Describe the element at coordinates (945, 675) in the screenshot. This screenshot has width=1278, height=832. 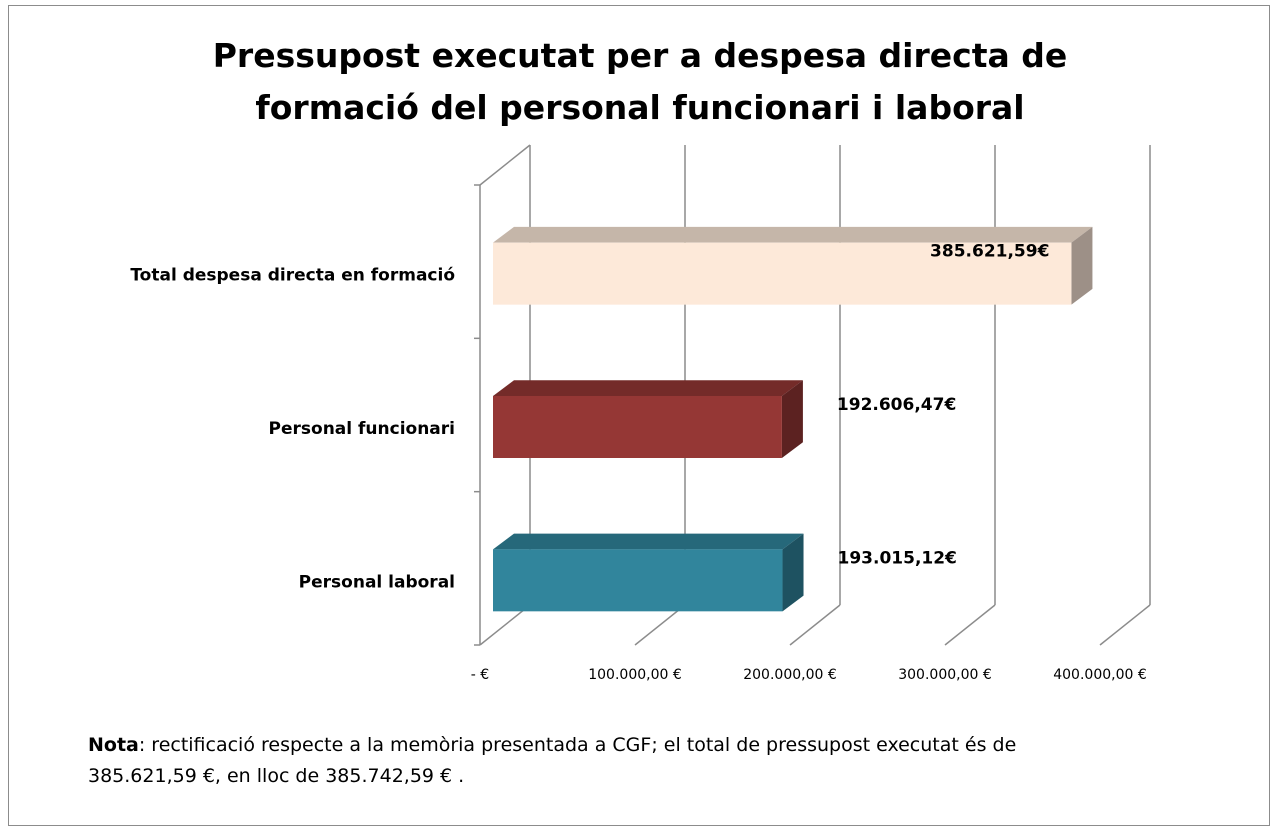
I see `x-tick-label: 300.000,00 €` at that location.